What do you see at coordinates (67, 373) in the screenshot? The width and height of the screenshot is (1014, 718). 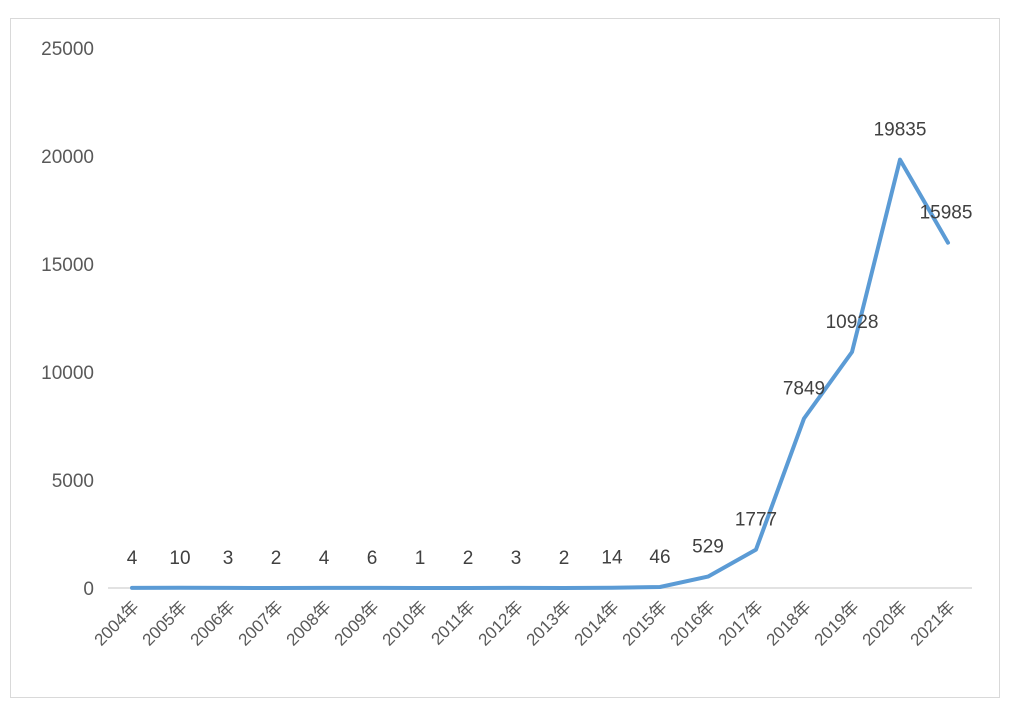 I see `y-tick-label: 10000` at bounding box center [67, 373].